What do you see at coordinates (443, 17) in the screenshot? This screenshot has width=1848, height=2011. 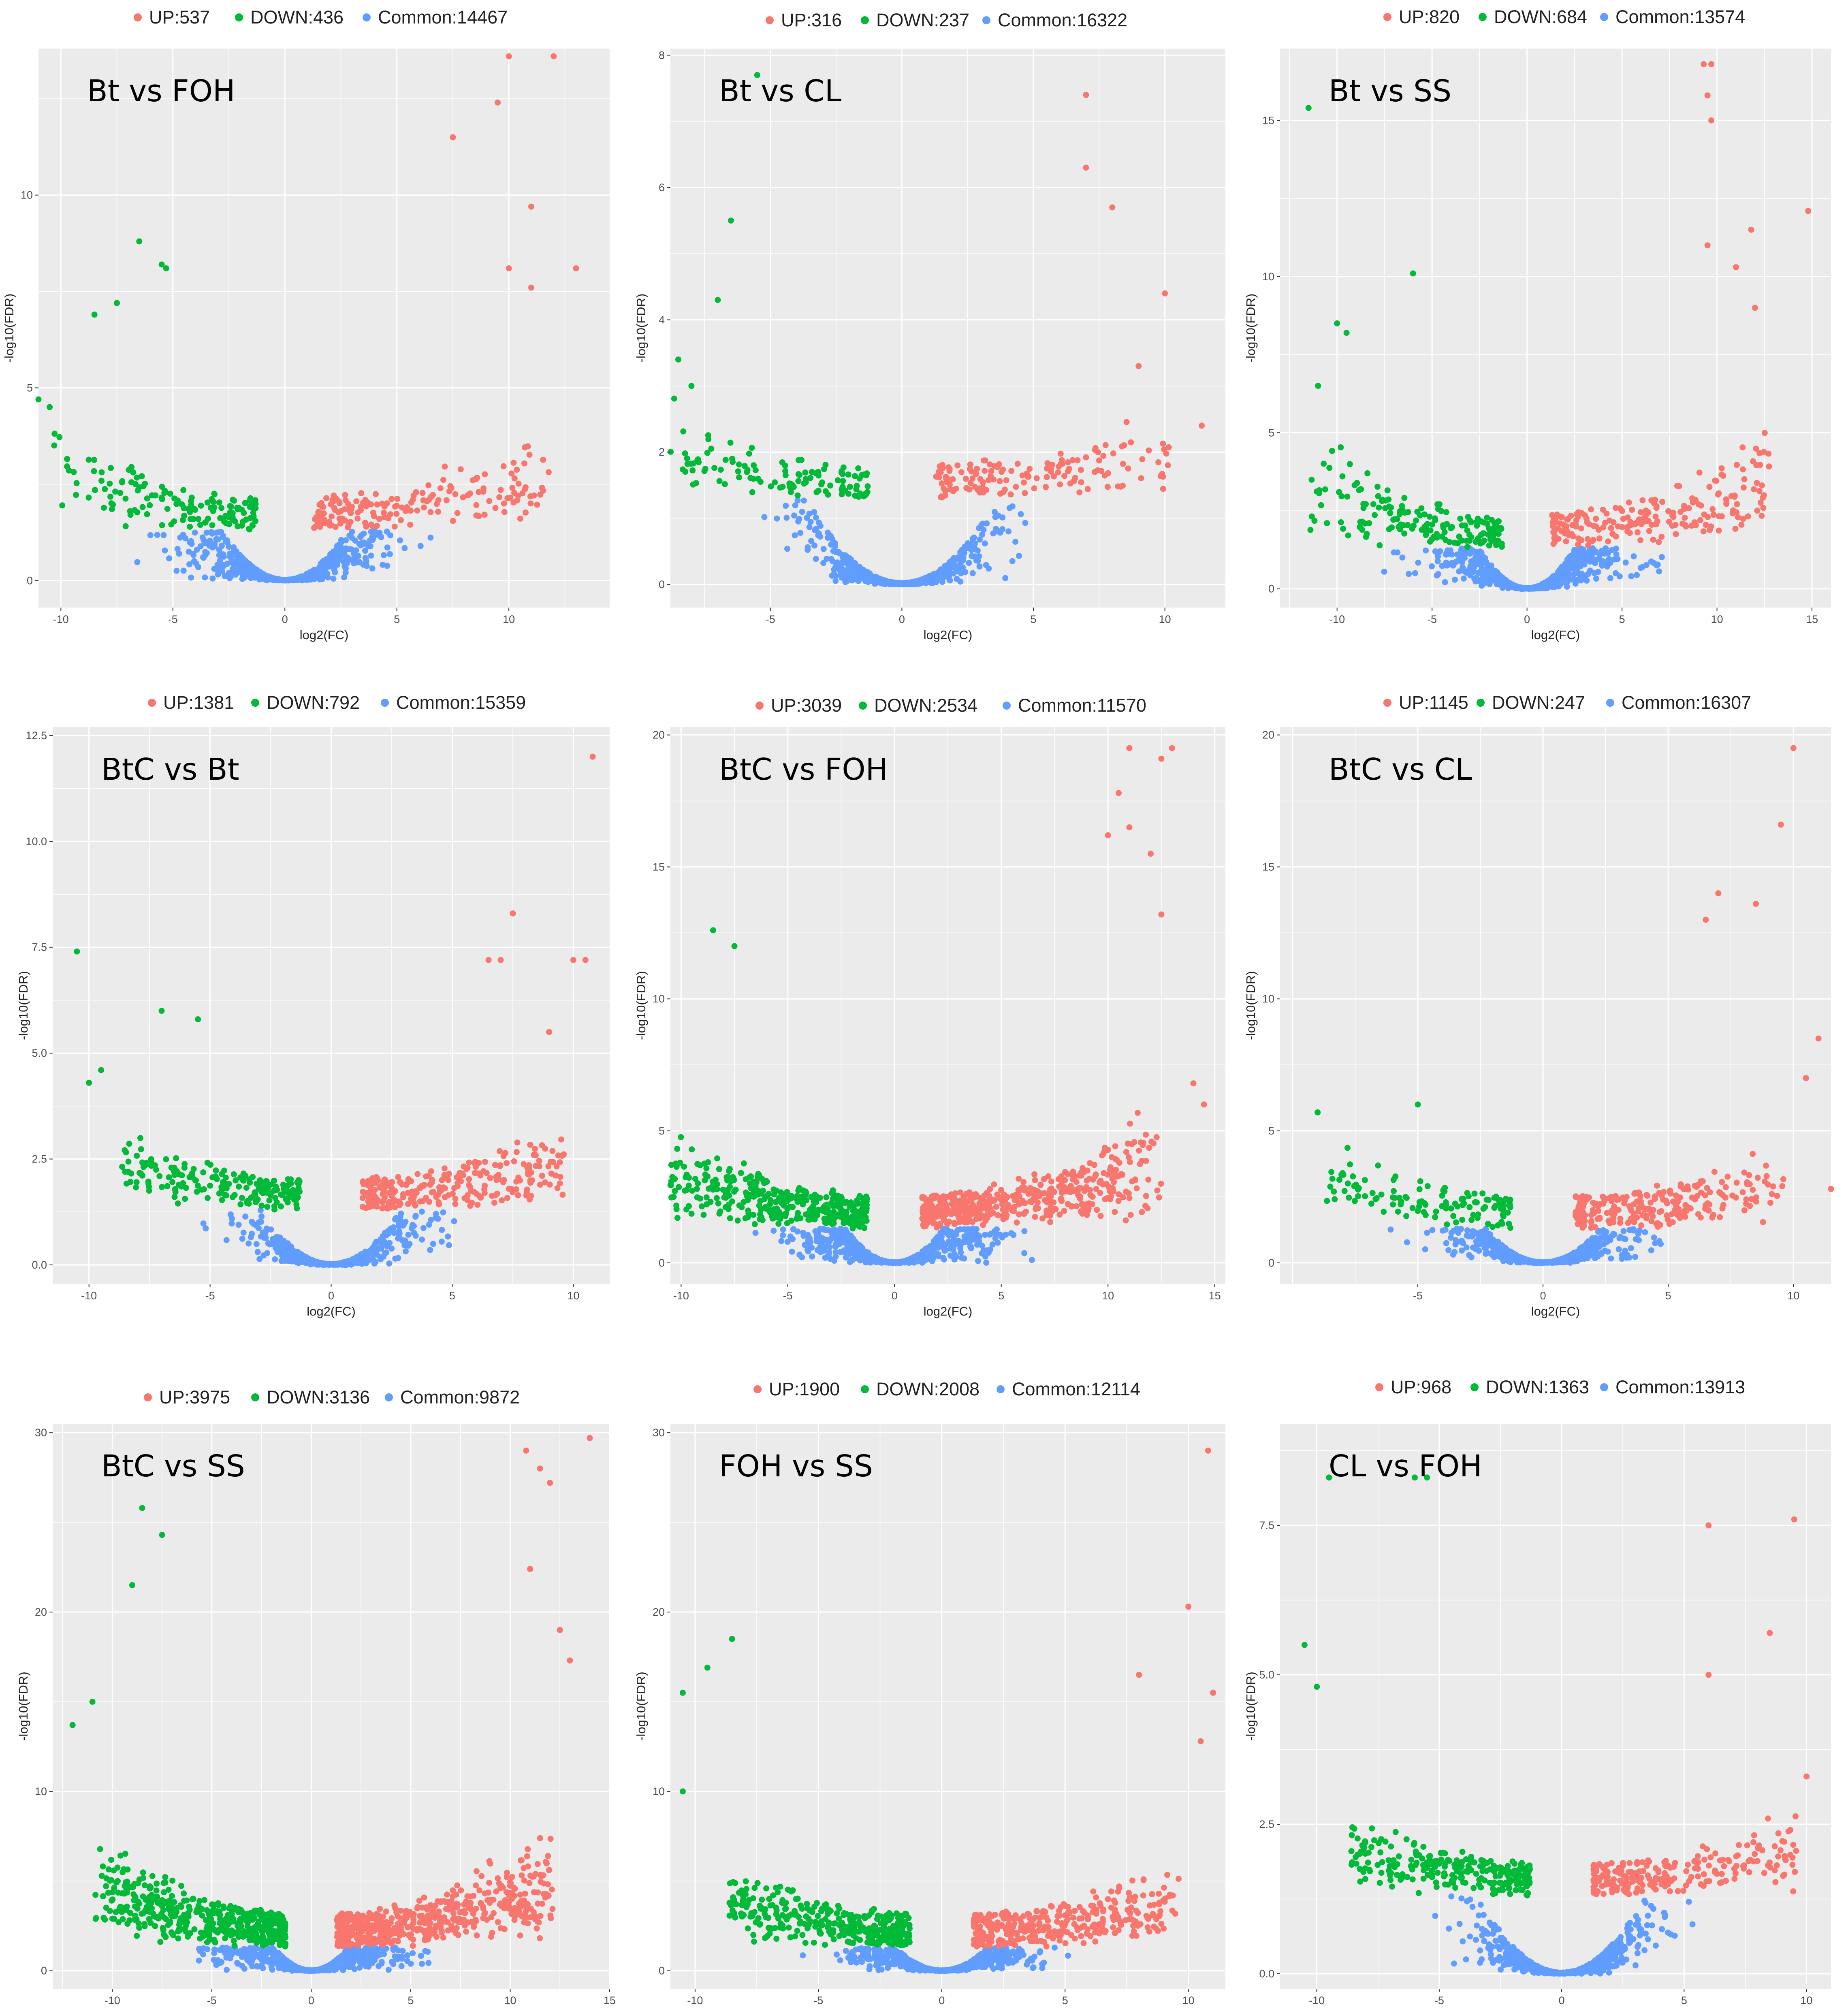 I see `legend-label-common: Common:14467` at bounding box center [443, 17].